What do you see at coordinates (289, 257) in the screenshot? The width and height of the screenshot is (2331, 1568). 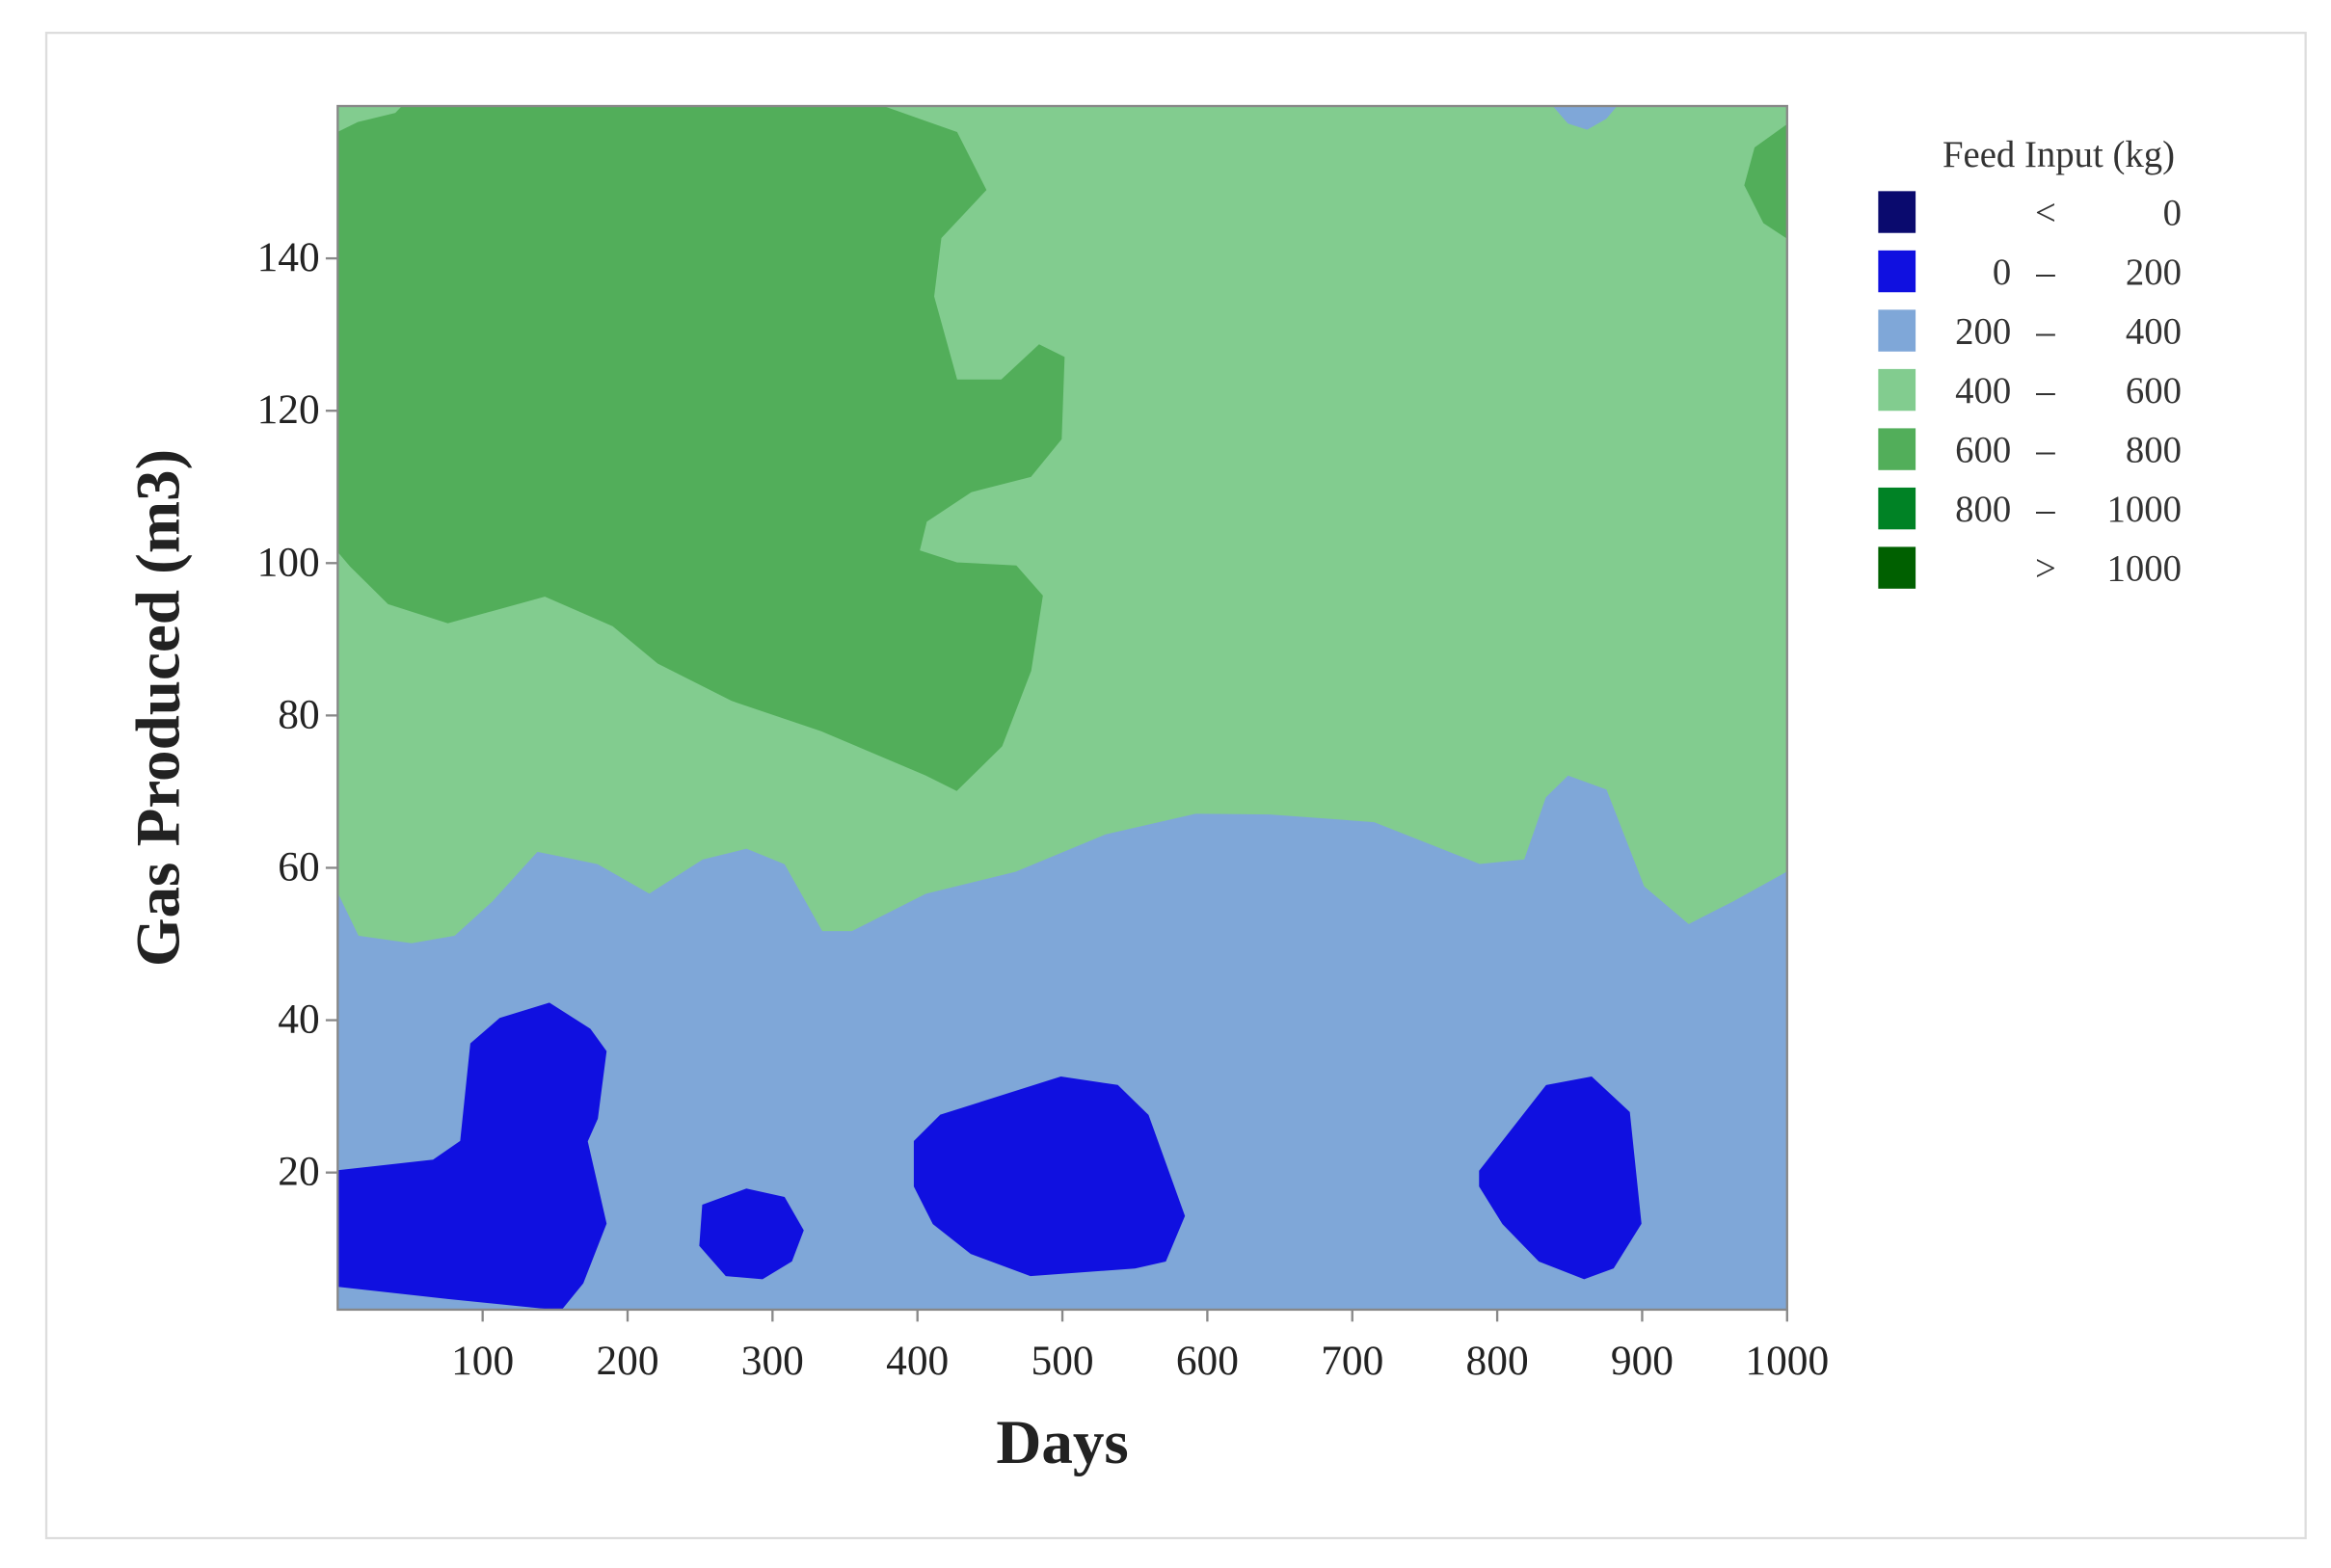 I see `y-tick-label: 140` at bounding box center [289, 257].